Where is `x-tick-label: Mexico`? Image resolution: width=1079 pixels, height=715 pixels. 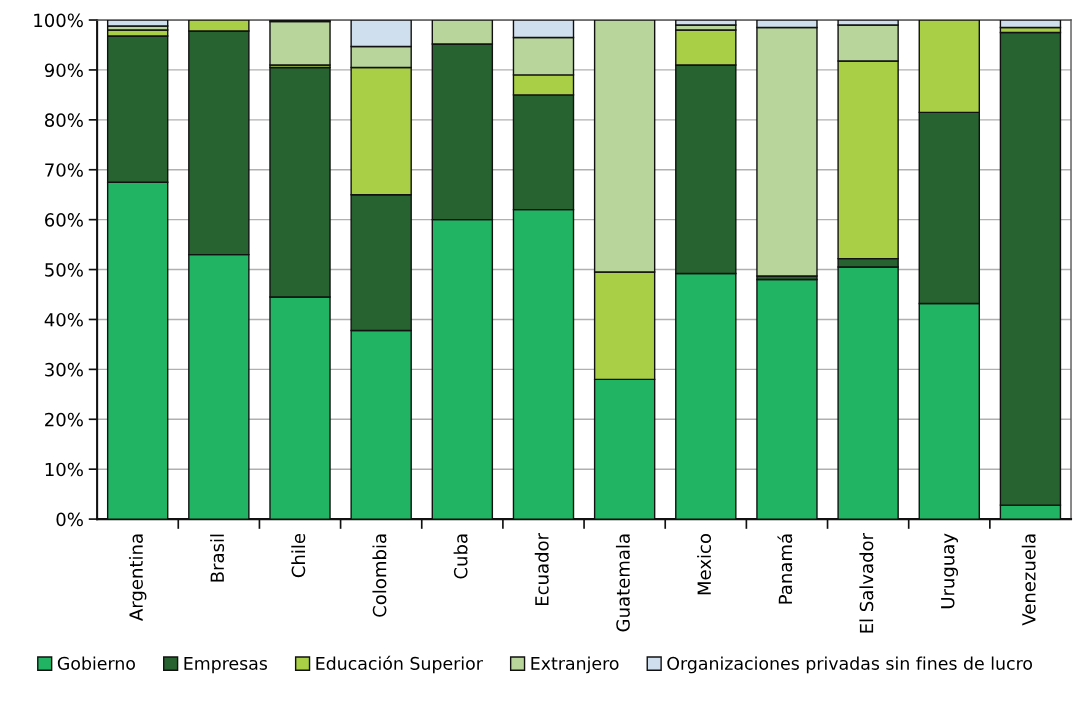
x-tick-label: Mexico is located at coordinates (704, 564).